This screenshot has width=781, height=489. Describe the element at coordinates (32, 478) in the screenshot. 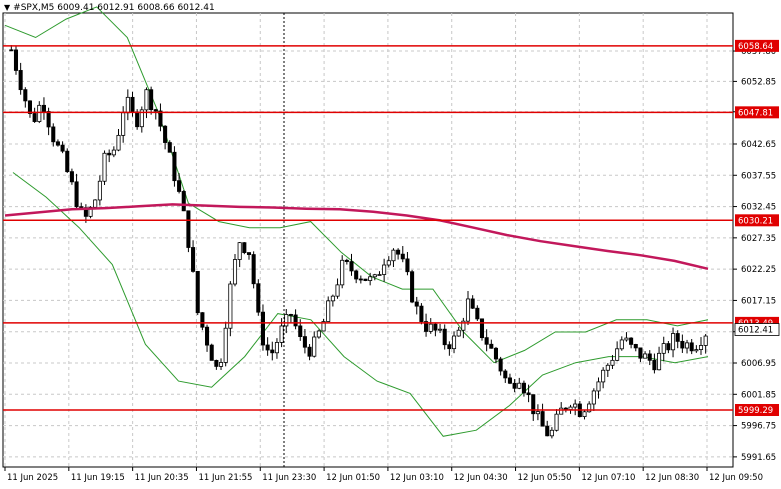

I see `x-tick-label: 11 Jun 2025` at that location.